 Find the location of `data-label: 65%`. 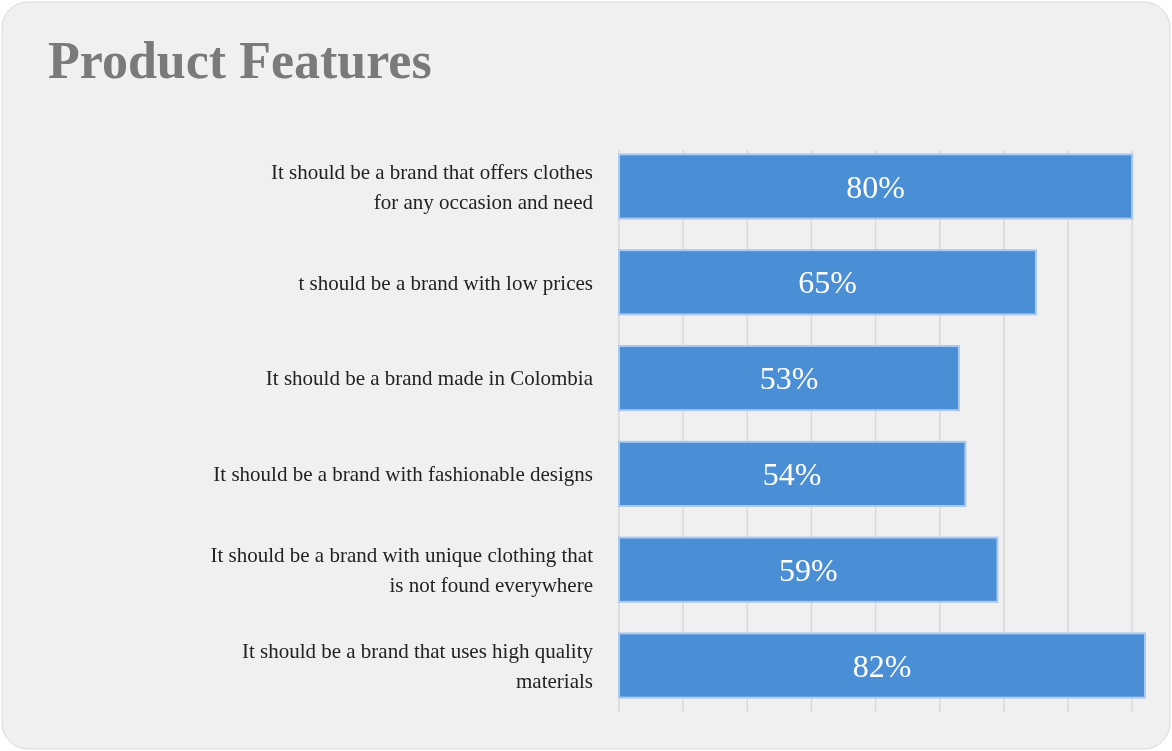

data-label: 65% is located at coordinates (827, 282).